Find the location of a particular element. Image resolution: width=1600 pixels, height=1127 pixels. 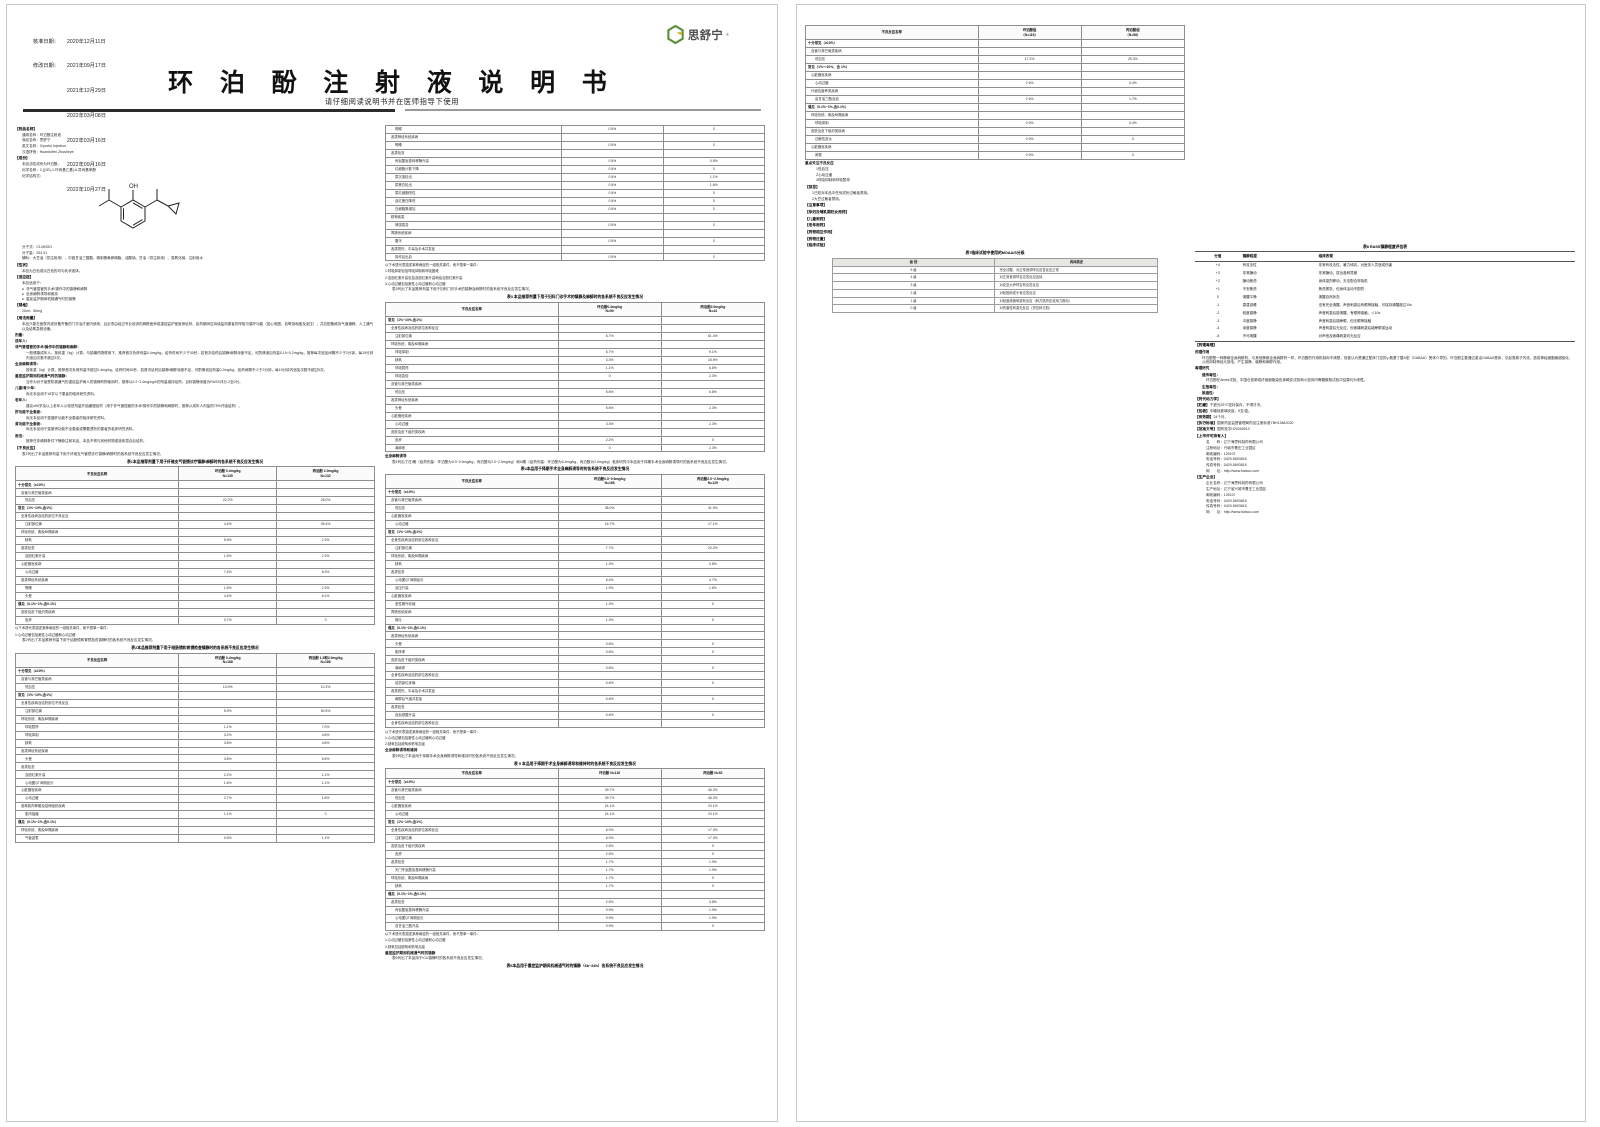

adr-value-arm1: 0.5% is located at coordinates (612, 201).